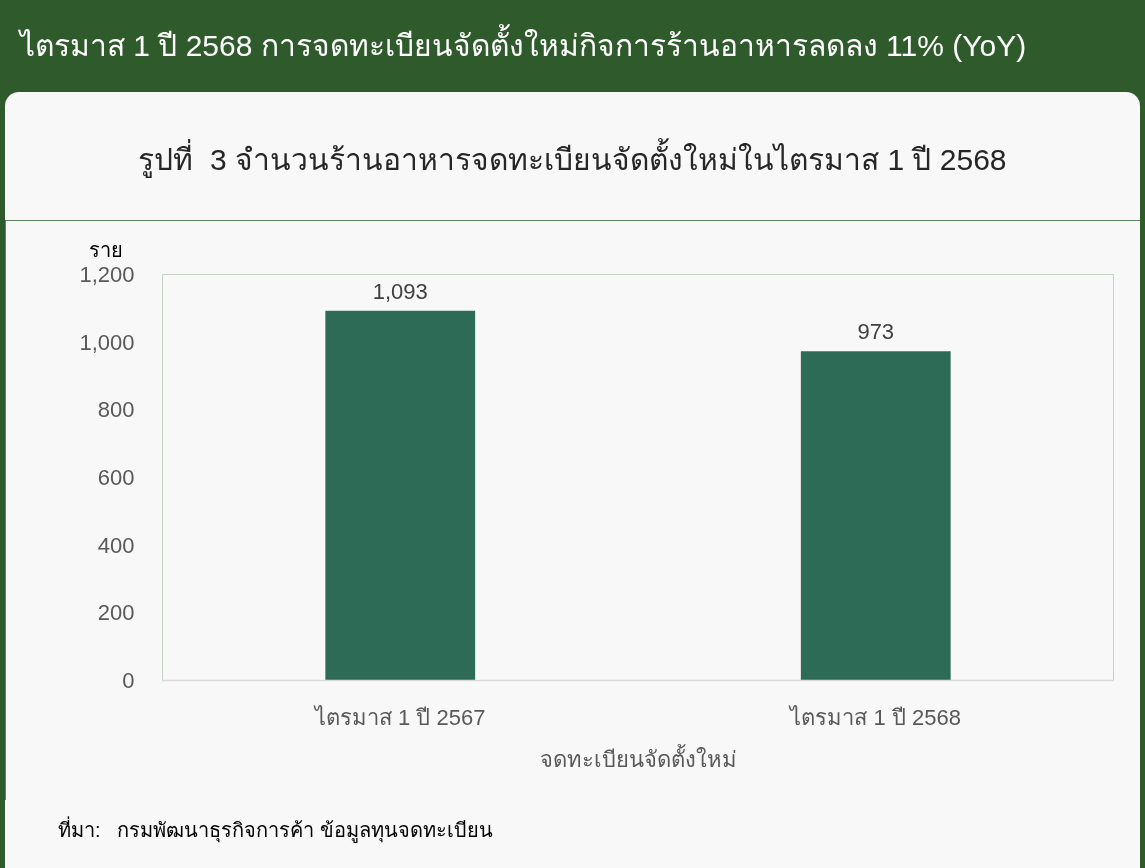 The image size is (1145, 868). Describe the element at coordinates (572, 158) in the screenshot. I see `chart-subtitle: รูปที่ 3 จำนวนร้านอาหารจดทะเบียนจัดตั้งใหม่ในไตรมาส 1 ปี 2568` at that location.